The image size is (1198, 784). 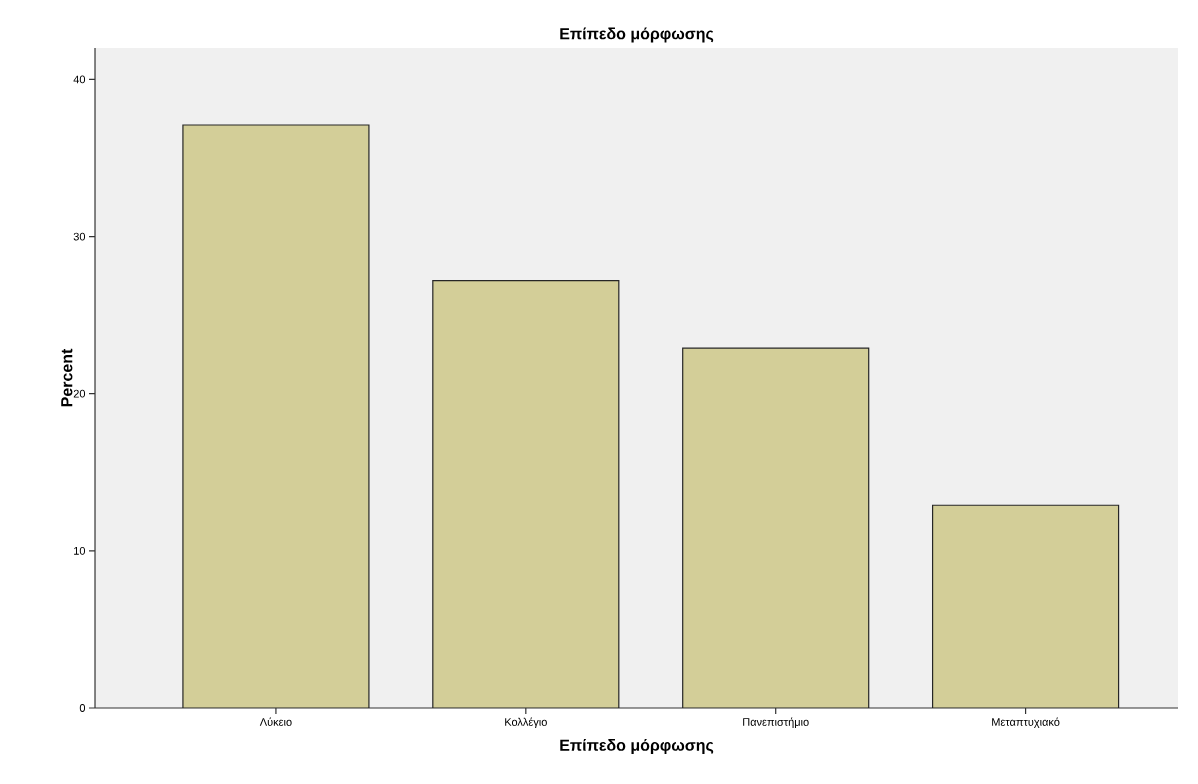 I want to click on y-tick-label: 40, so click(x=79, y=79).